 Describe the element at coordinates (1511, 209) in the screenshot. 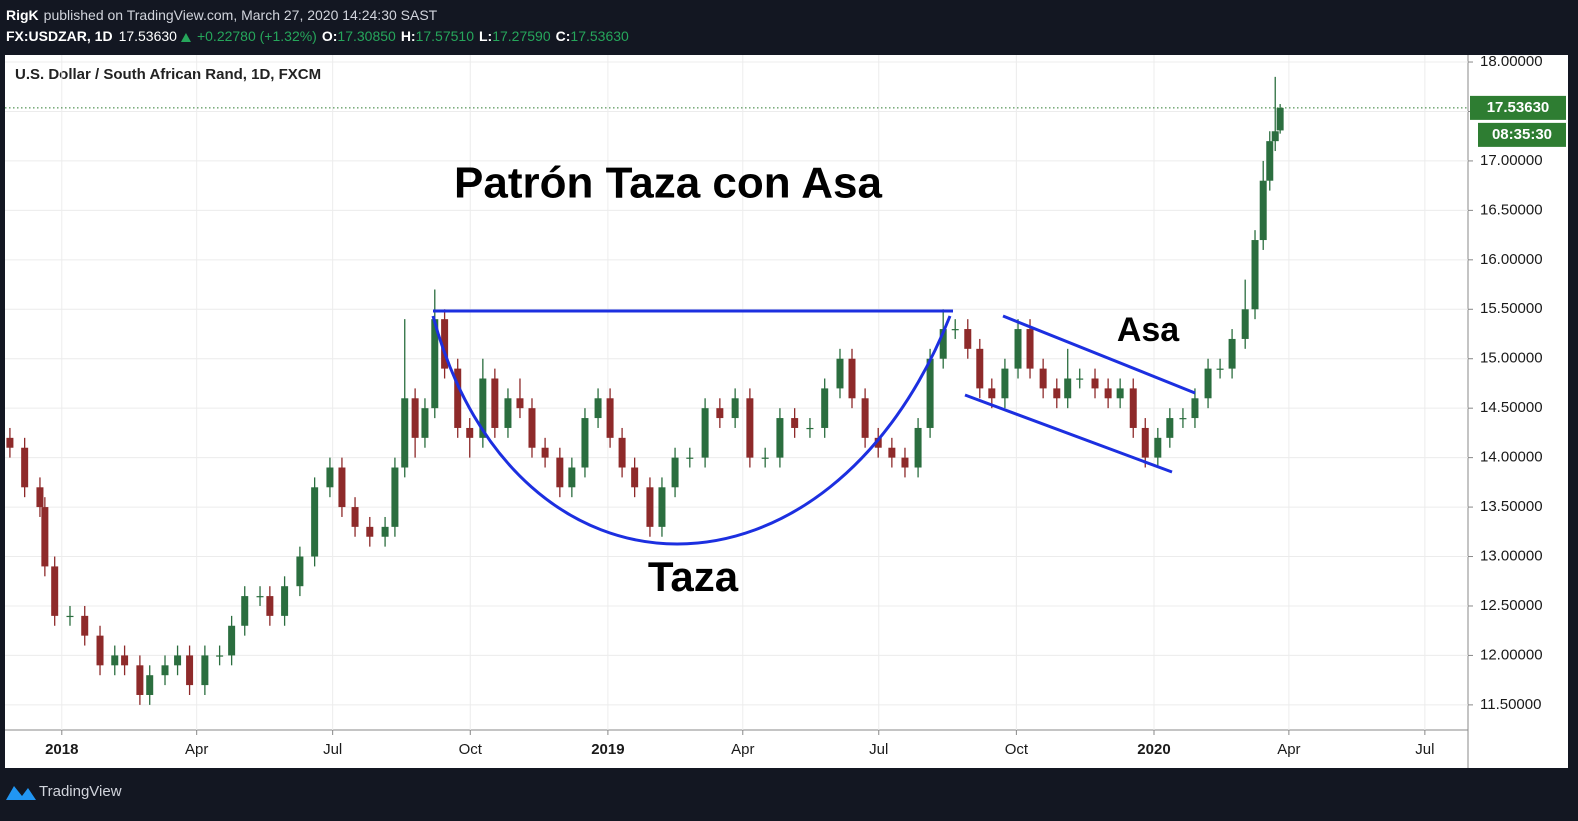

I see `y-tick-label: 16.50000` at that location.